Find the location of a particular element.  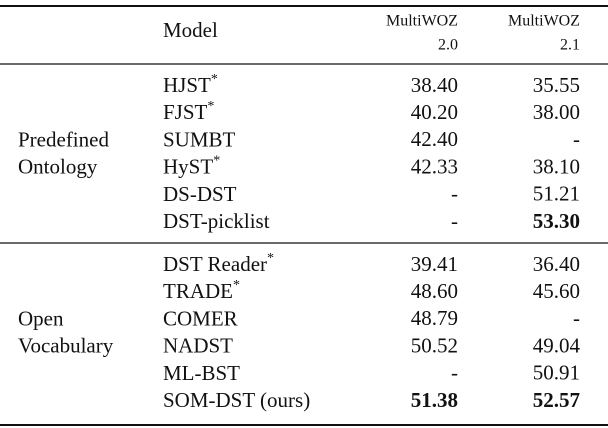

model-name: ML-BST is located at coordinates (201, 373).